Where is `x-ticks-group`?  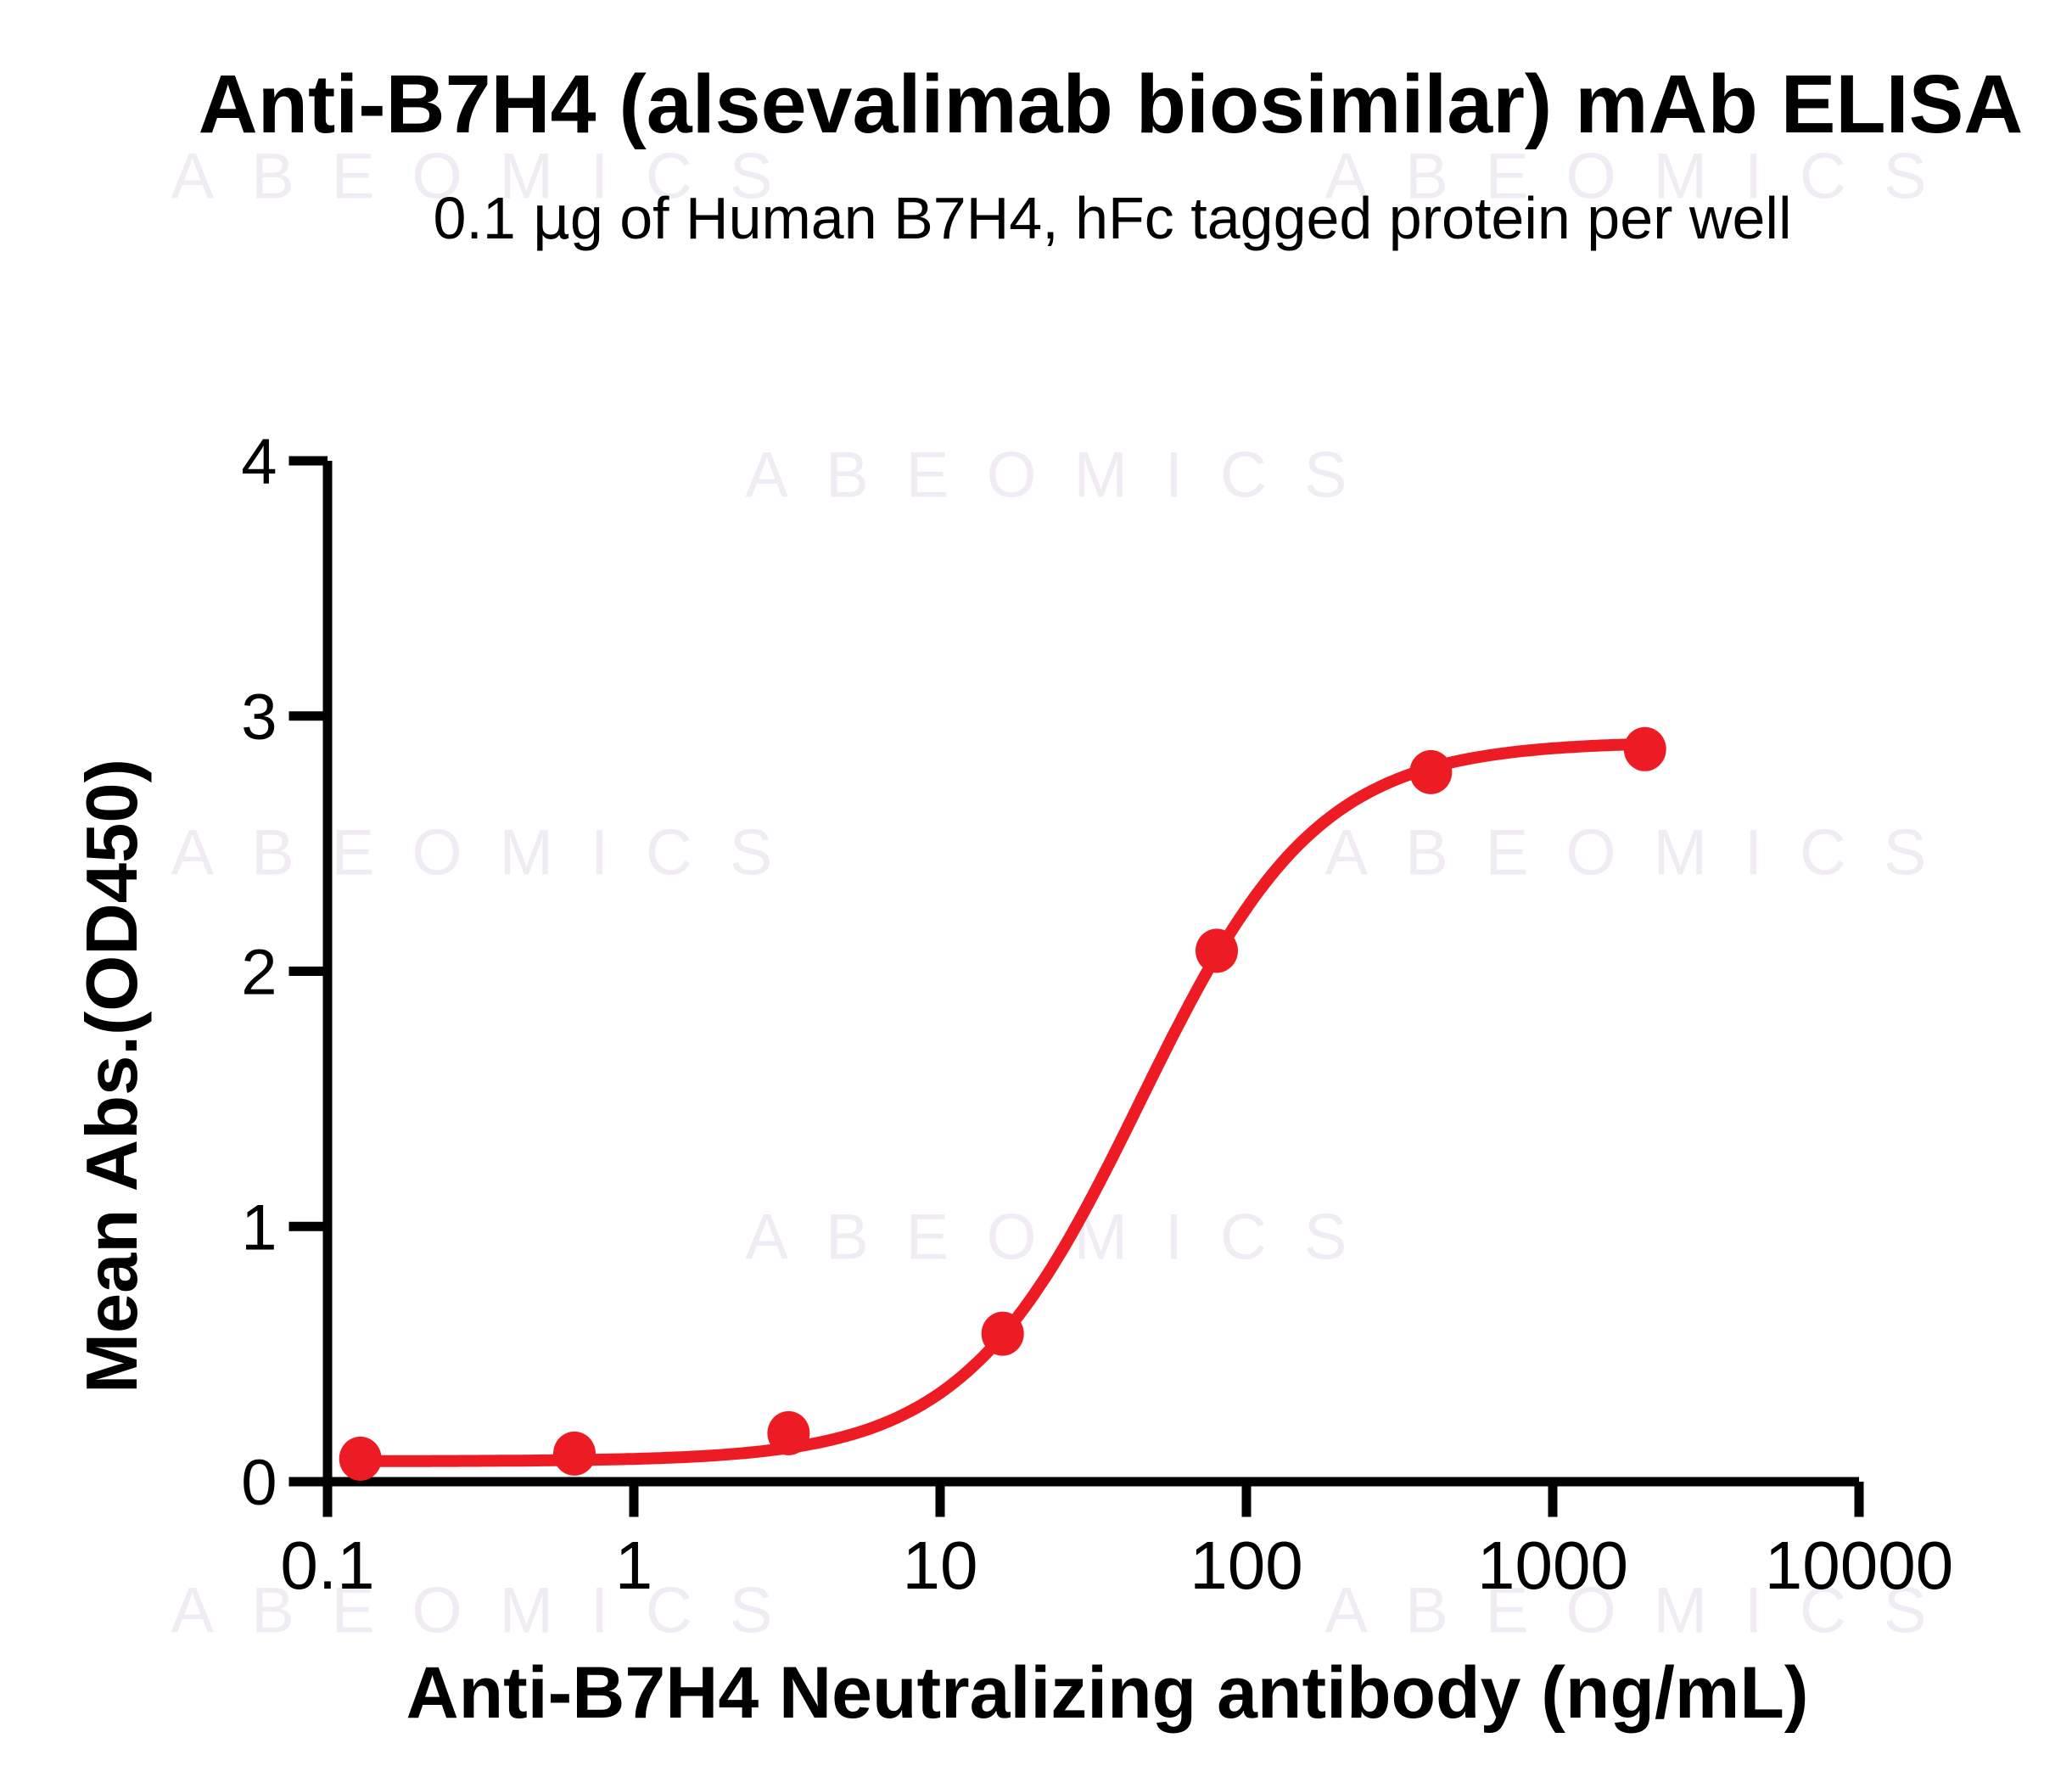 x-ticks-group is located at coordinates (1093, 1499).